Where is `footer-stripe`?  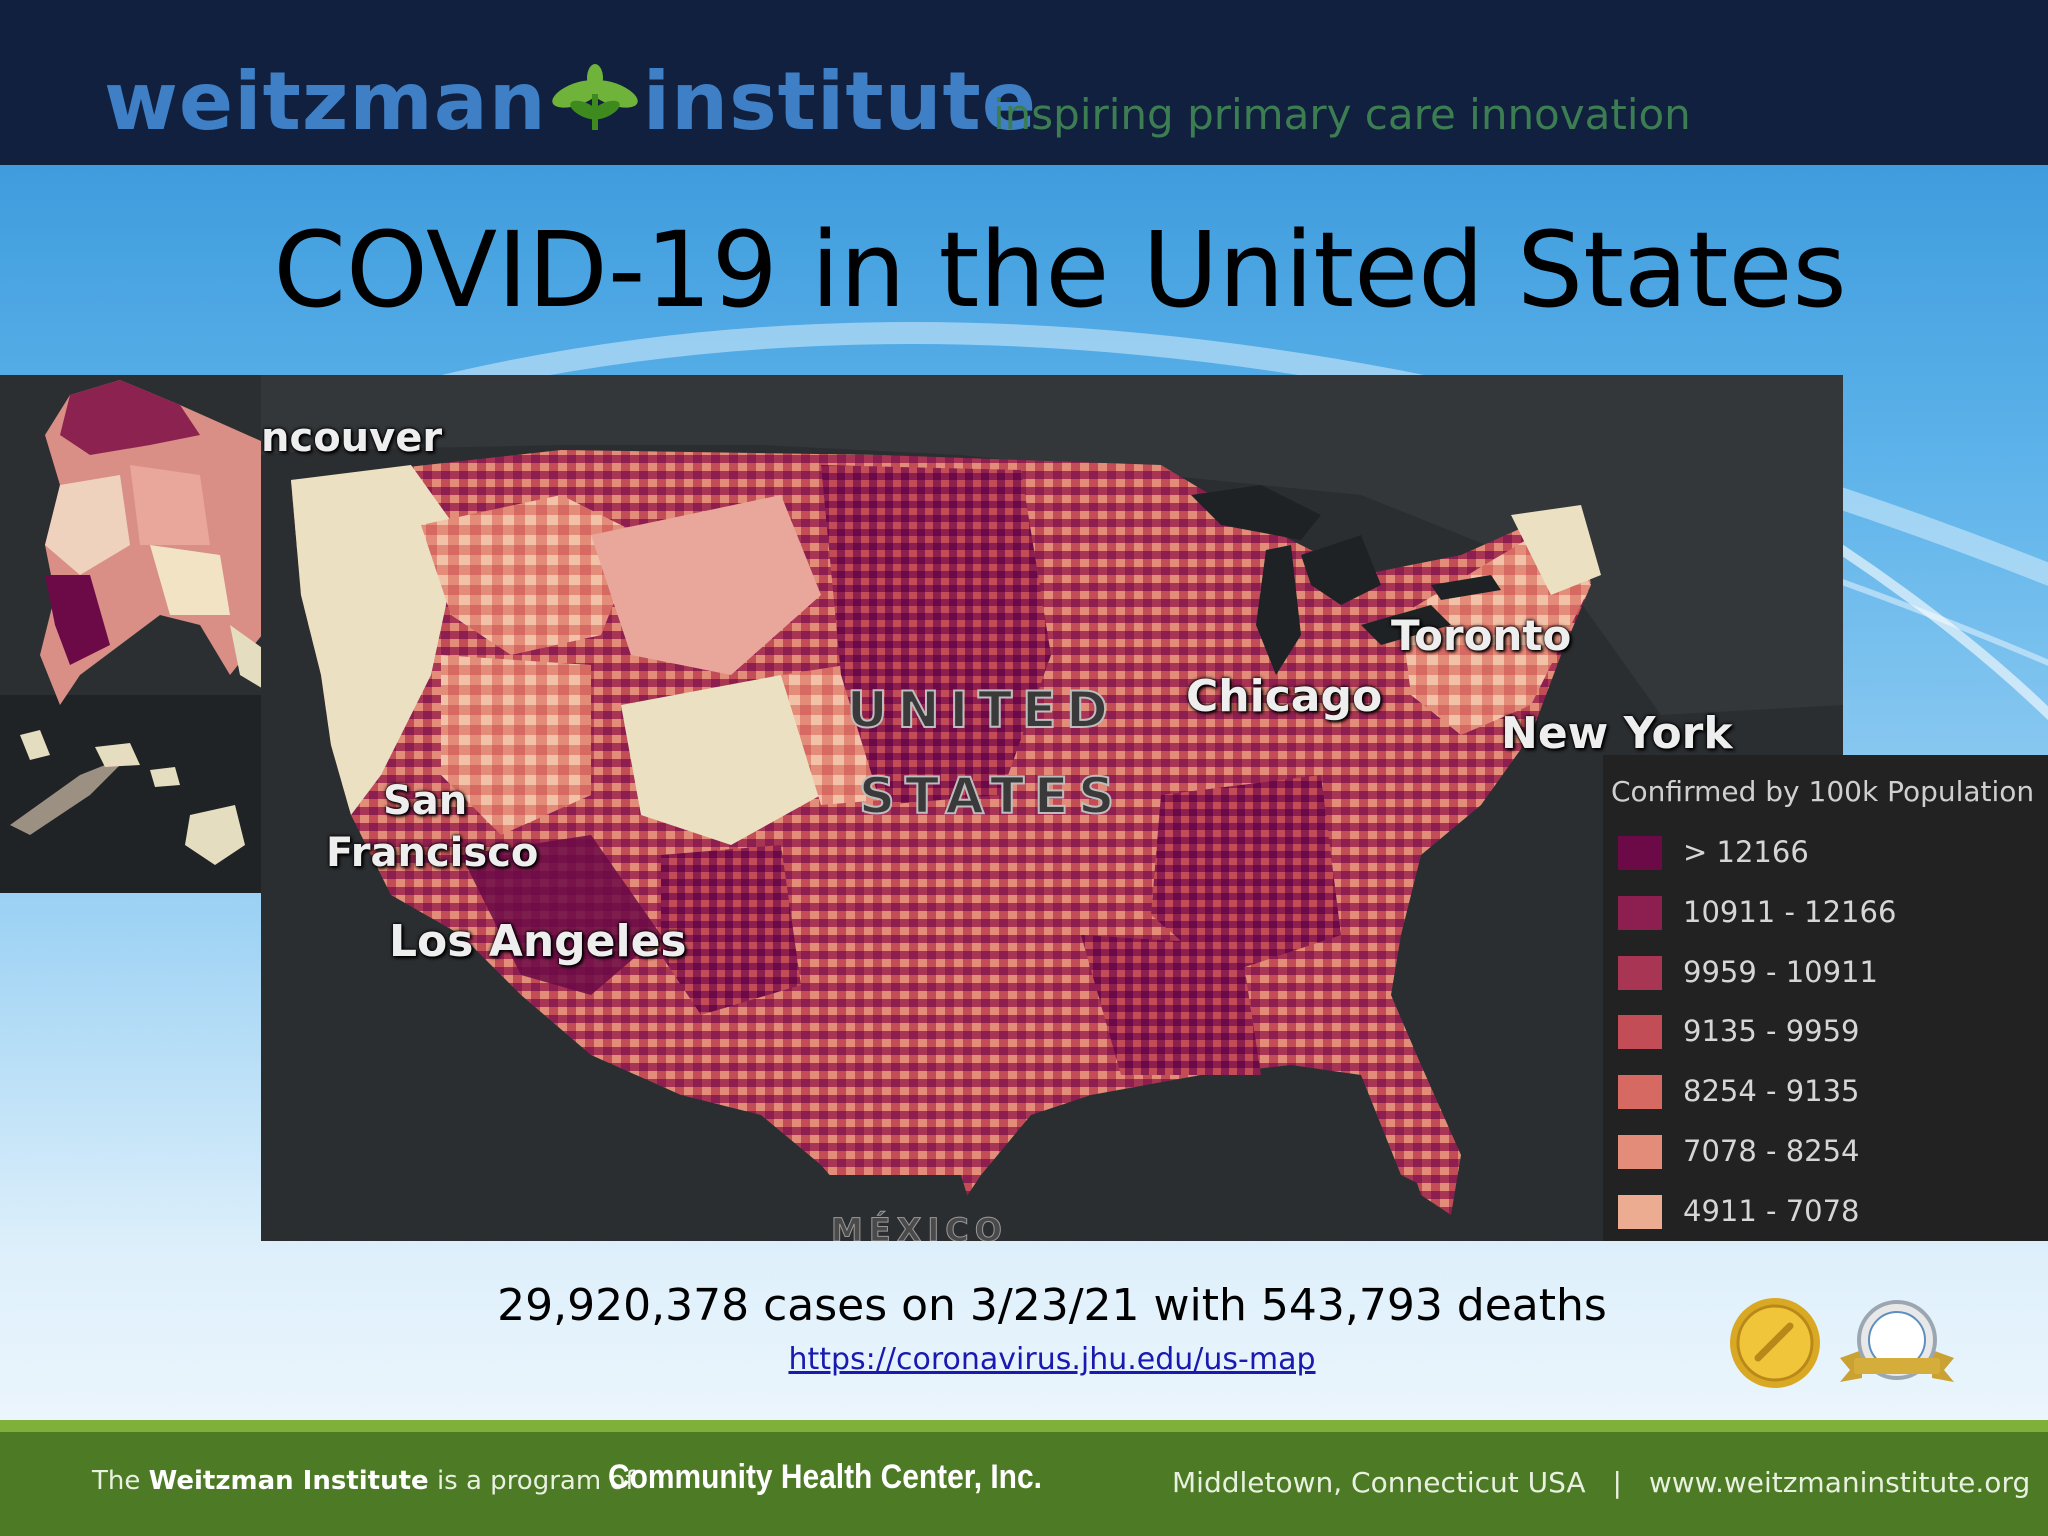 footer-stripe is located at coordinates (1024, 1426).